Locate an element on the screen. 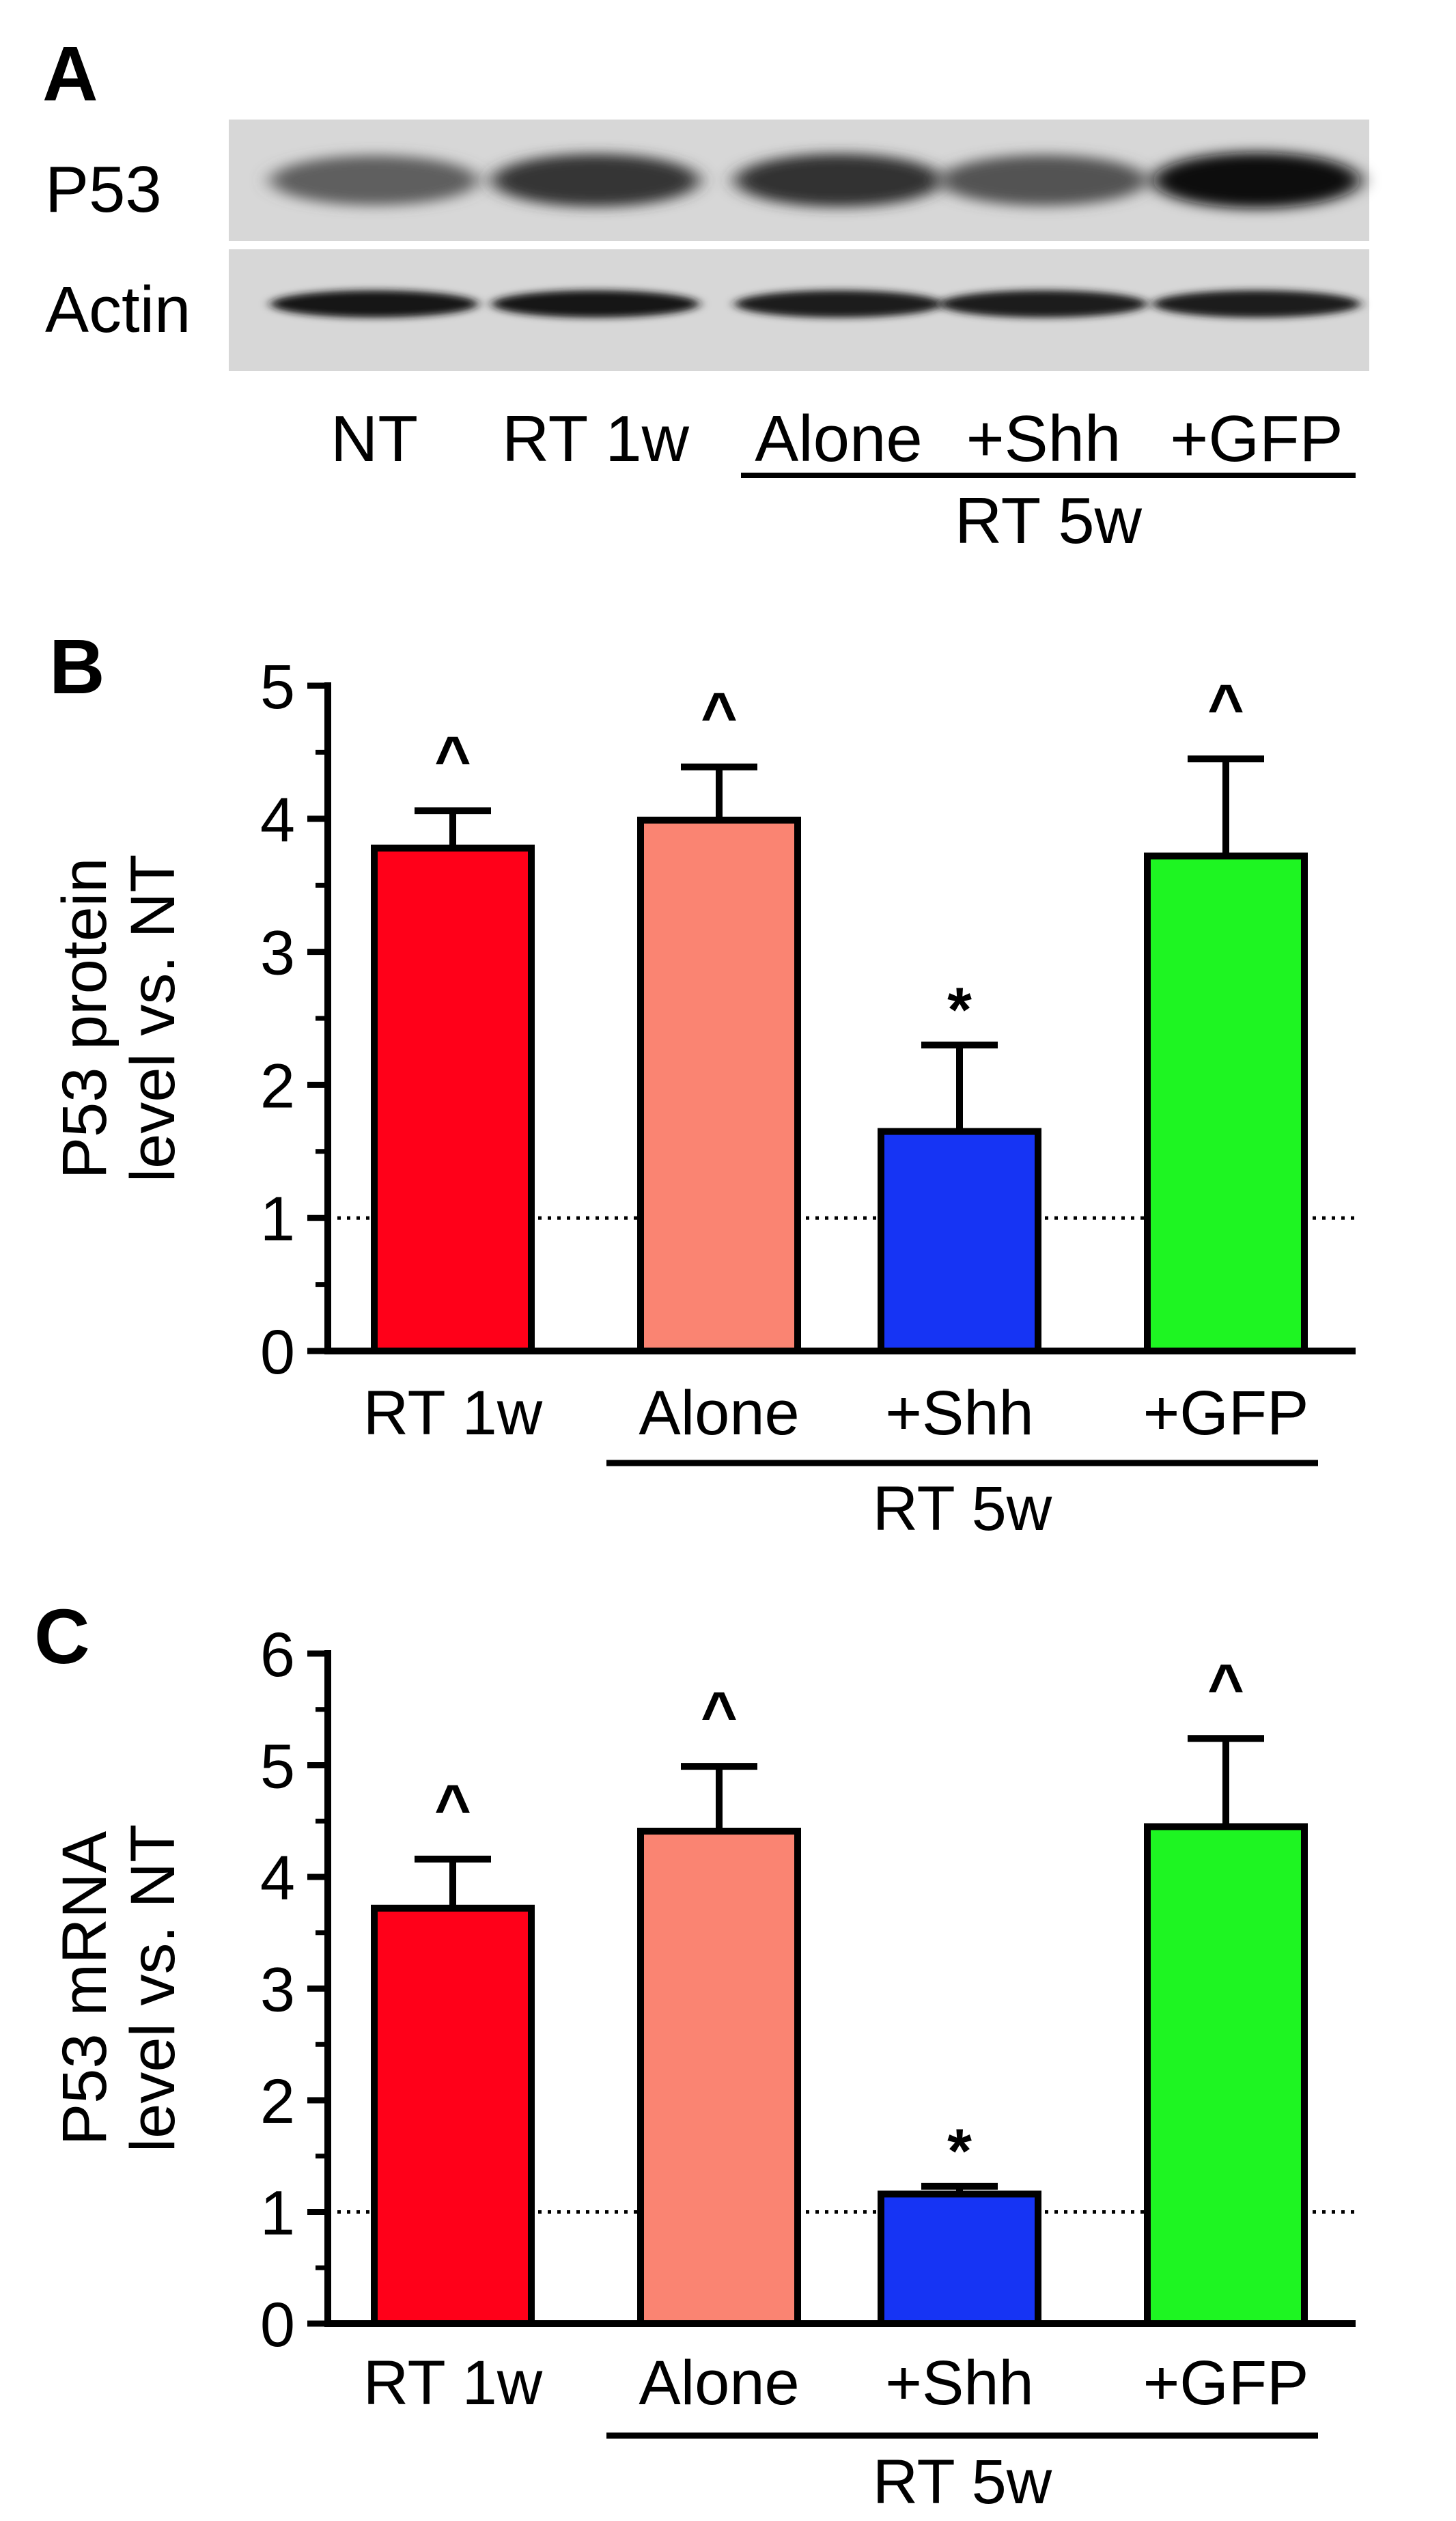  chart1-category-label-rt-1w: RT 1w is located at coordinates (453, 2383).